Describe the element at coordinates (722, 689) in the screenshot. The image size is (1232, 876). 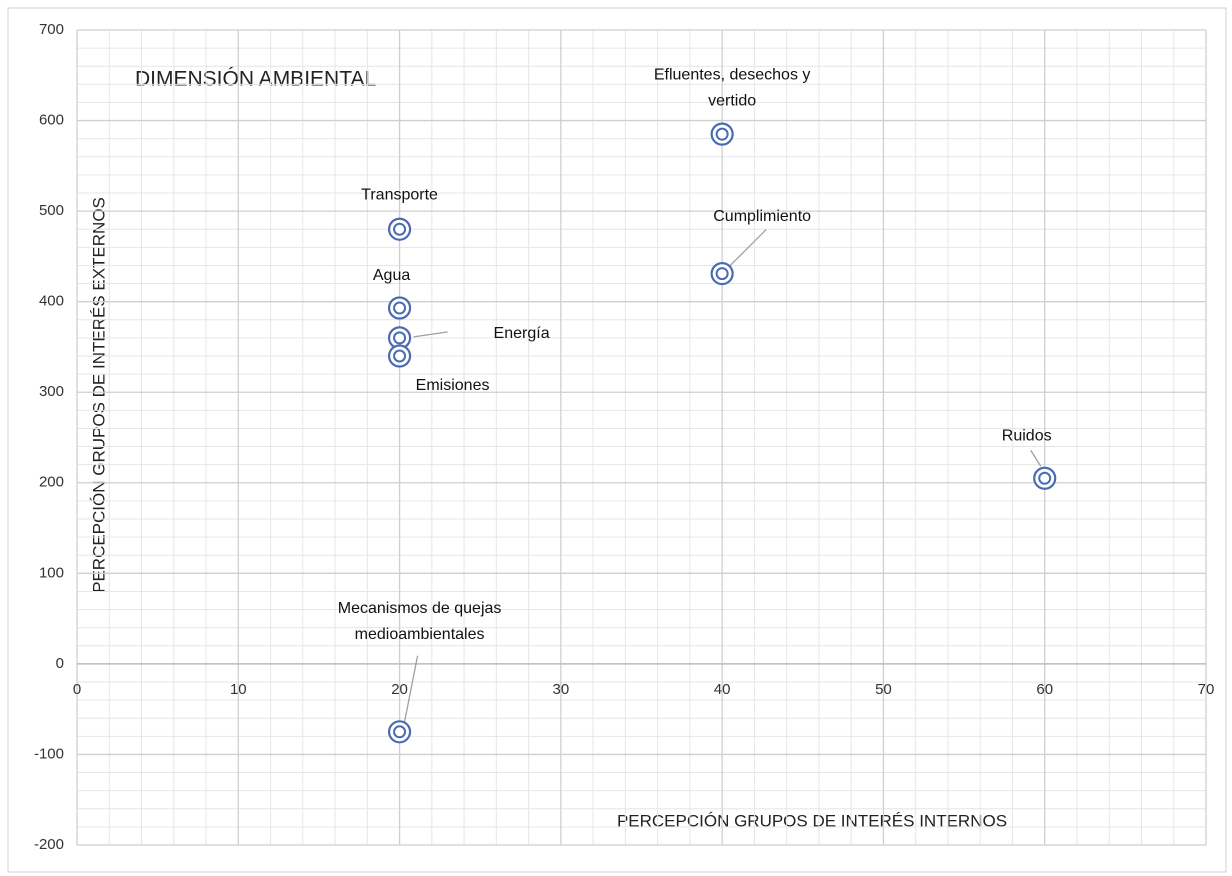
I see `x-tick-label: 40` at that location.